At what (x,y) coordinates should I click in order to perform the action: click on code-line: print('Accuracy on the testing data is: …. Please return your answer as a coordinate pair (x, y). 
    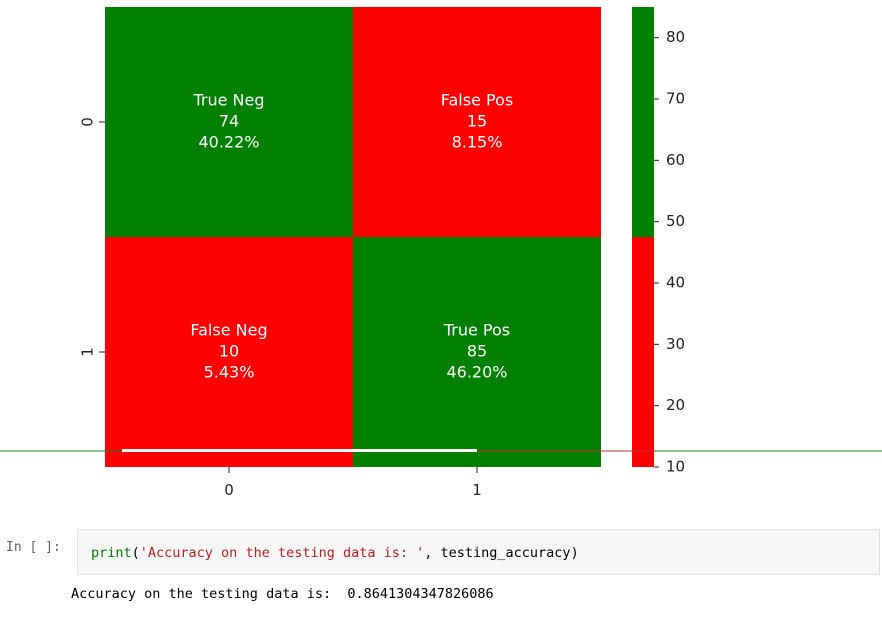
    Looking at the image, I should click on (335, 553).